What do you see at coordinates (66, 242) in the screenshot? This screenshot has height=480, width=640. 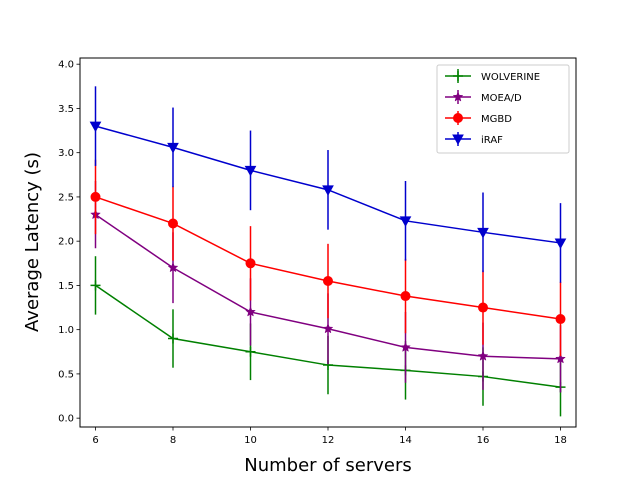 I see `y-tick-label: 2.0` at bounding box center [66, 242].